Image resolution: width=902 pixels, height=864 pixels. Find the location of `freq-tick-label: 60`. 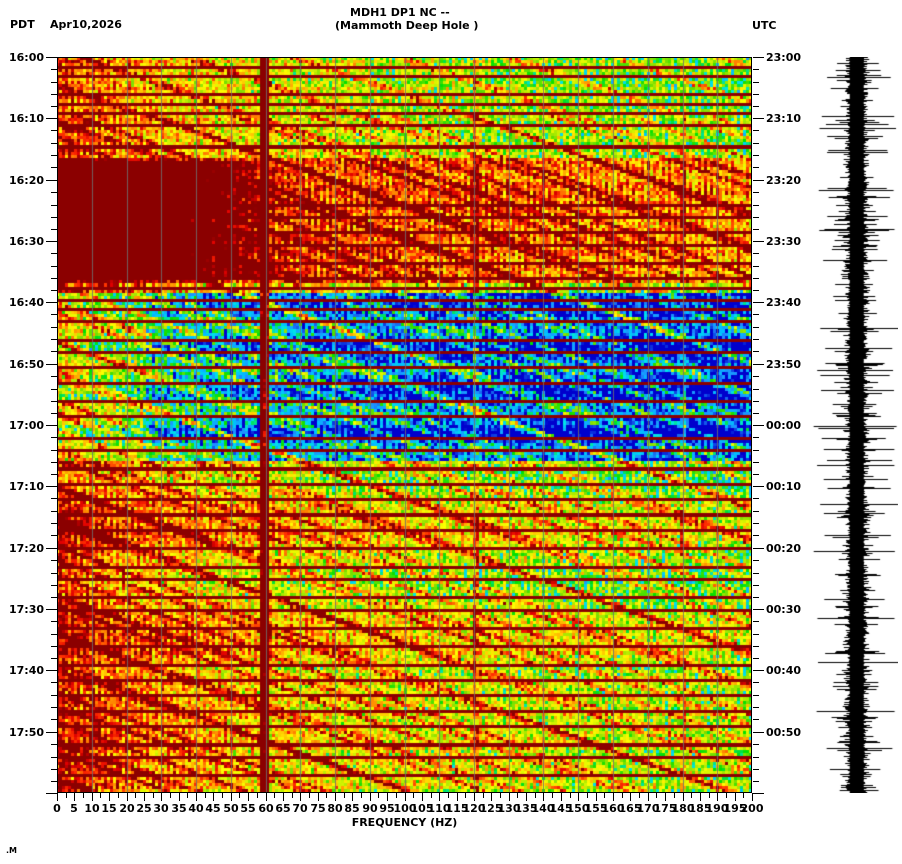

freq-tick-label: 60 is located at coordinates (266, 808).